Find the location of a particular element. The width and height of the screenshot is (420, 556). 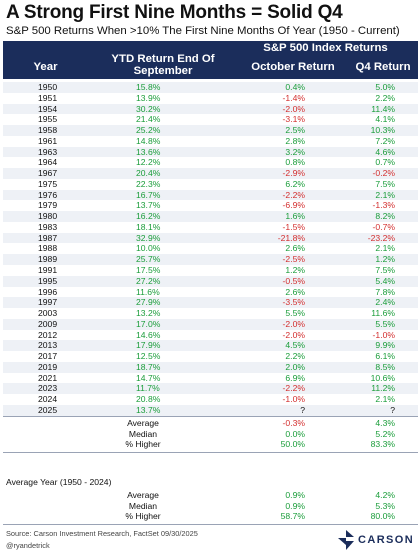

cell-q4-return: 2.1% is located at coordinates (385, 194).